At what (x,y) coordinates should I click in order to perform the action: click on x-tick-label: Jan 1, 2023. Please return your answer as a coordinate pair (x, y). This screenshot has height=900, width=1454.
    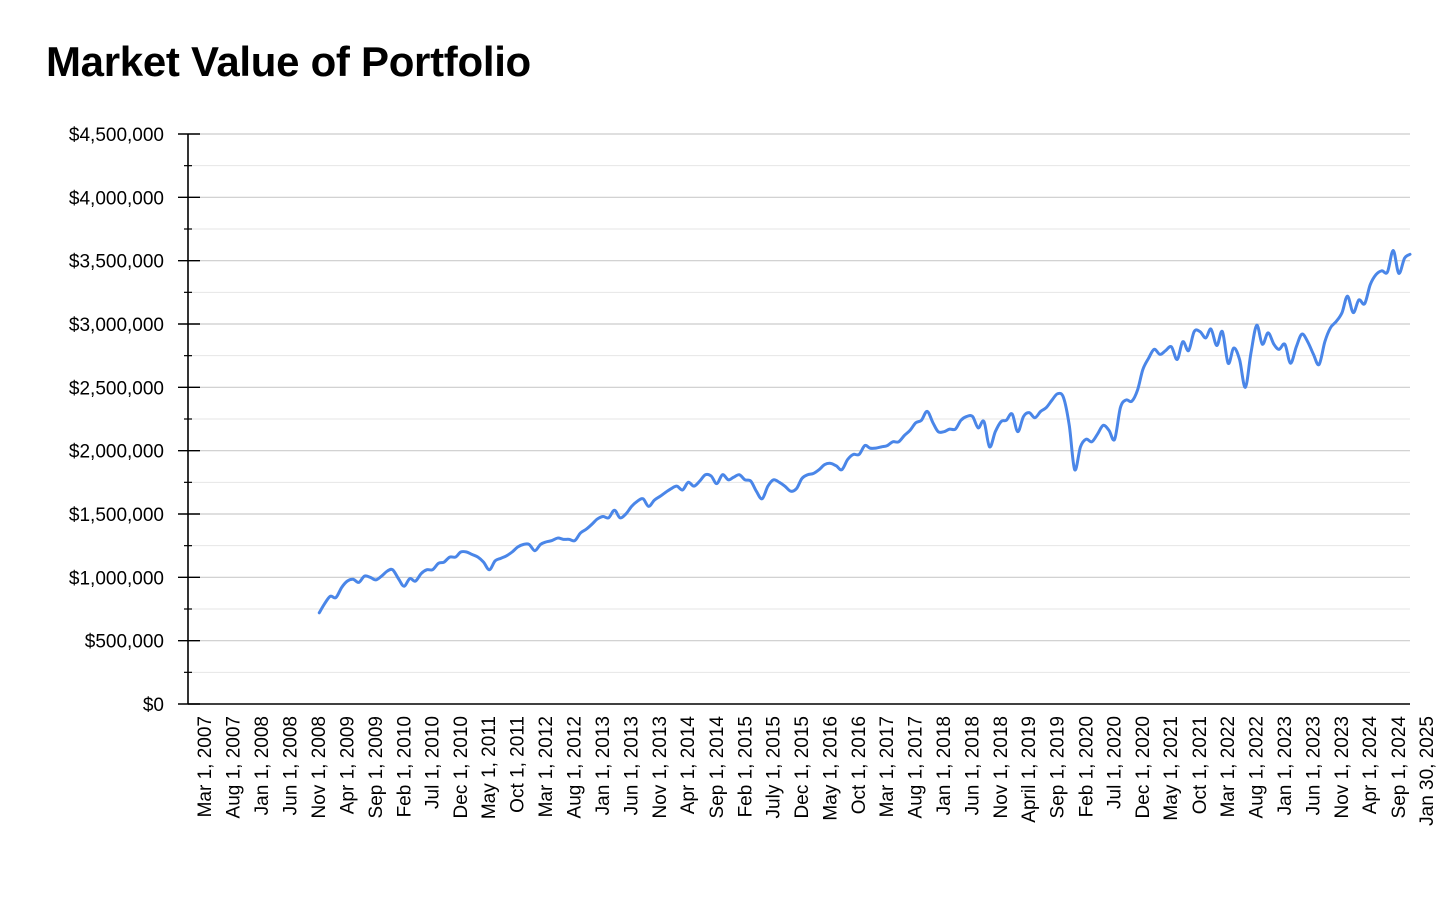
    Looking at the image, I should click on (1285, 765).